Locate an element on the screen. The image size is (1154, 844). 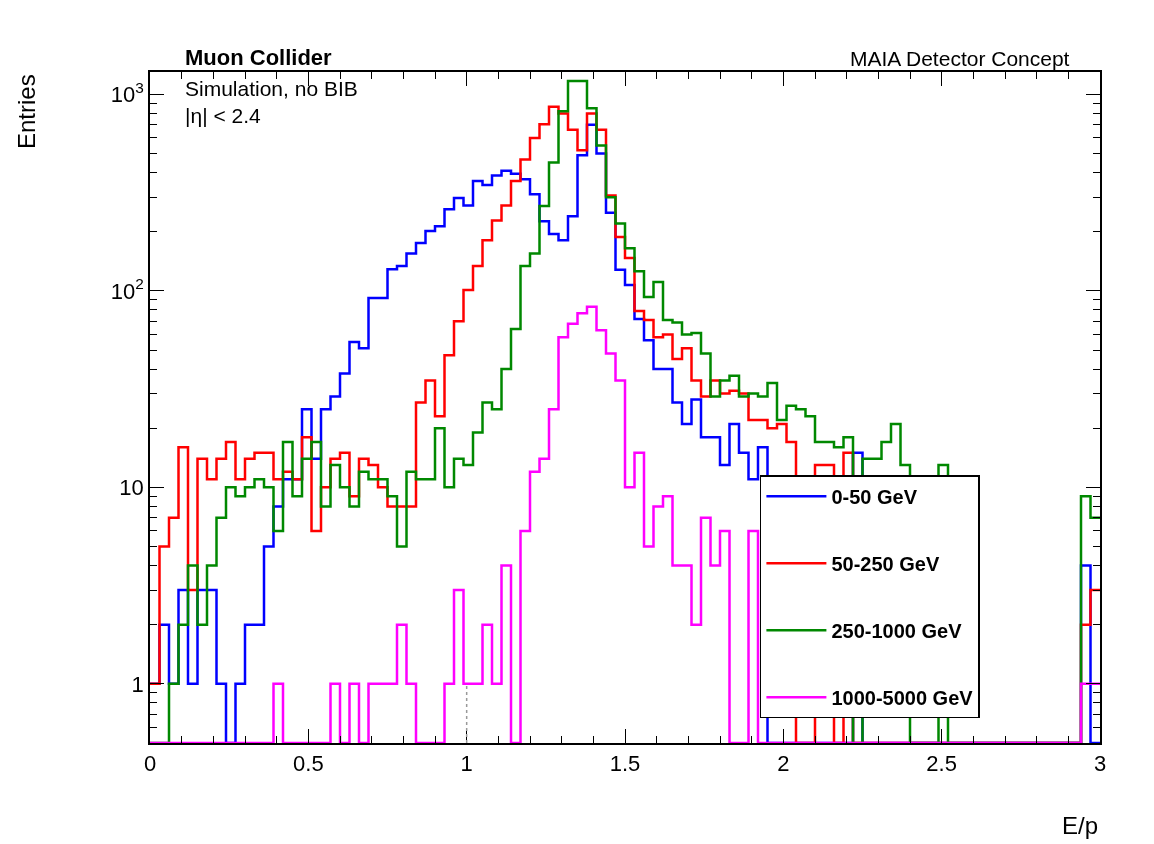
x-tick-label: 2.5 is located at coordinates (941, 764).